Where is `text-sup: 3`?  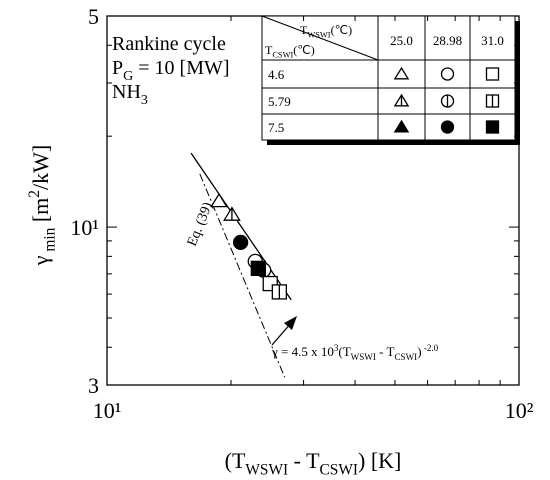
text-sup: 3 is located at coordinates (336, 348).